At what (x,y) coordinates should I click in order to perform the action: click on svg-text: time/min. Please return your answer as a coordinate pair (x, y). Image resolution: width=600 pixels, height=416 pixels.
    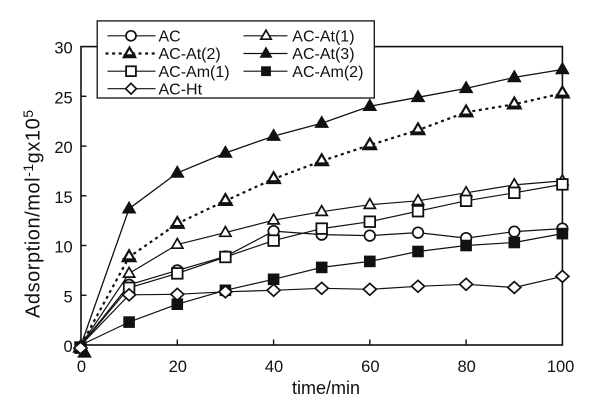
    Looking at the image, I should click on (326, 388).